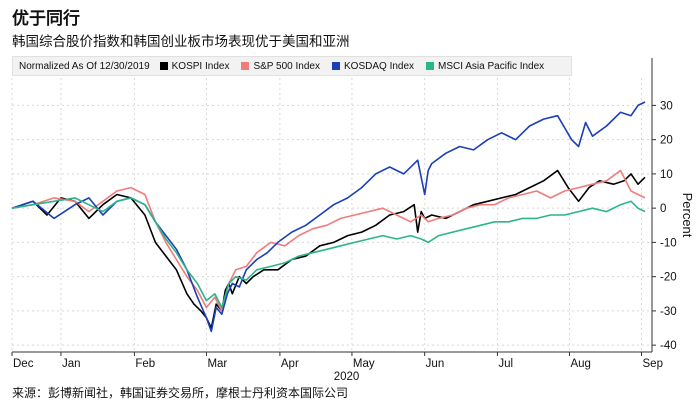 This screenshot has width=700, height=406. What do you see at coordinates (580, 364) in the screenshot?
I see `x-tick-label: Aug` at bounding box center [580, 364].